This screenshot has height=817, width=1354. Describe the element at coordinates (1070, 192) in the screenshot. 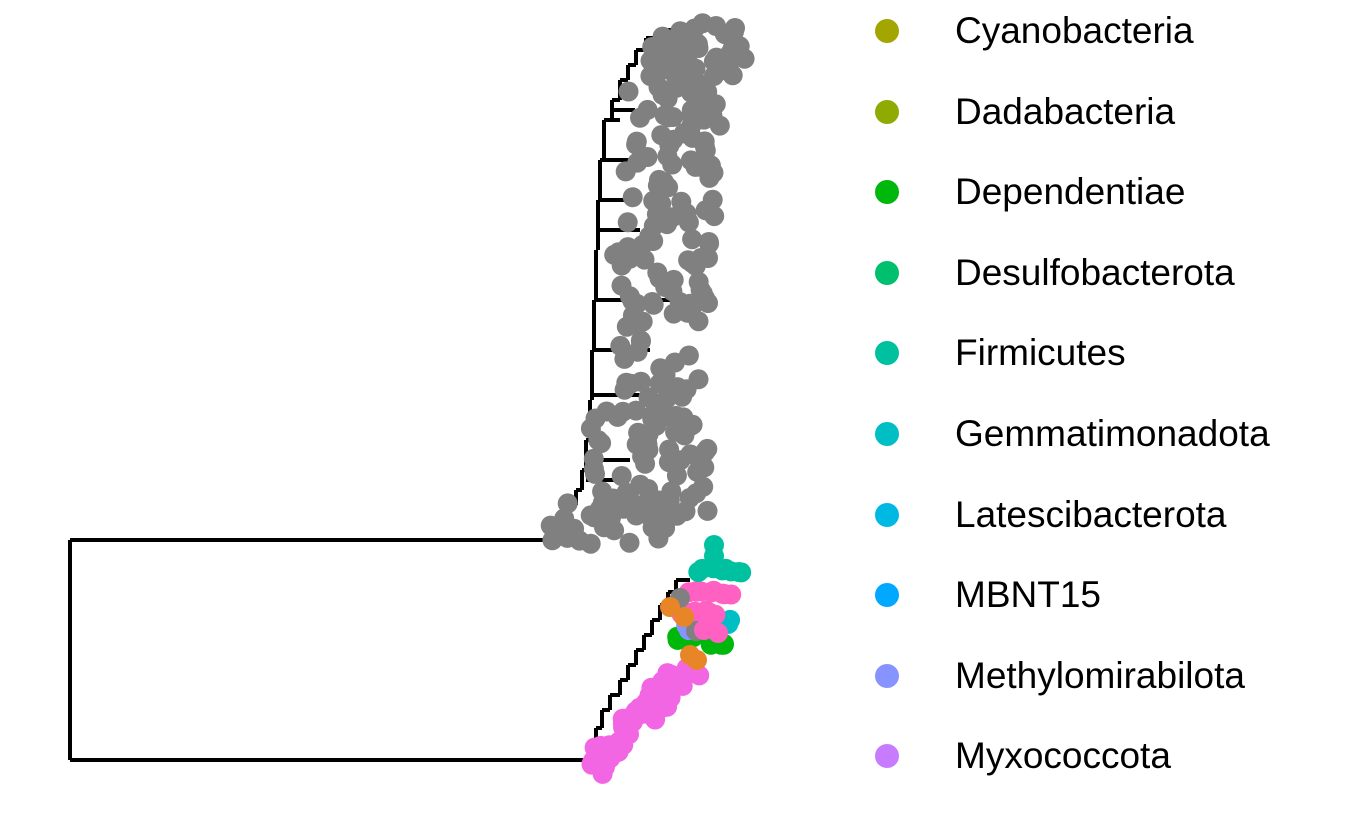

I see `legend-label: Dependentiae` at that location.